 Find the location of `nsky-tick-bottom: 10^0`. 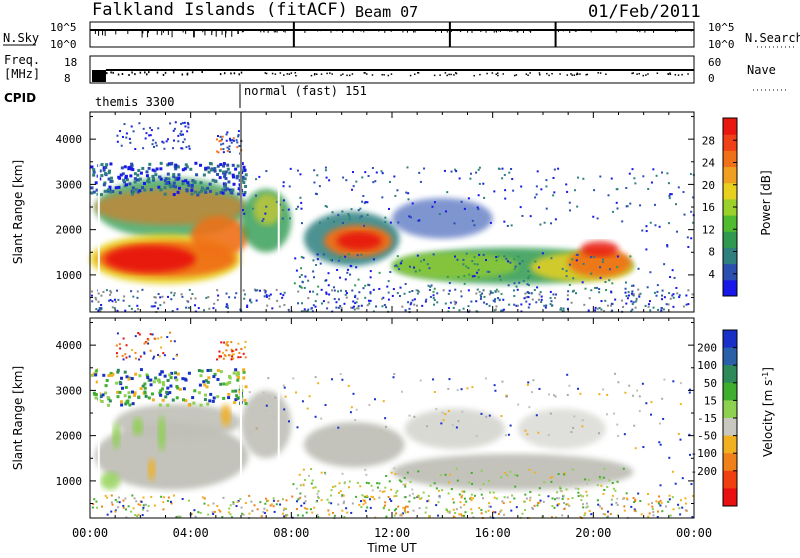

nsky-tick-bottom: 10^0 is located at coordinates (63, 44).